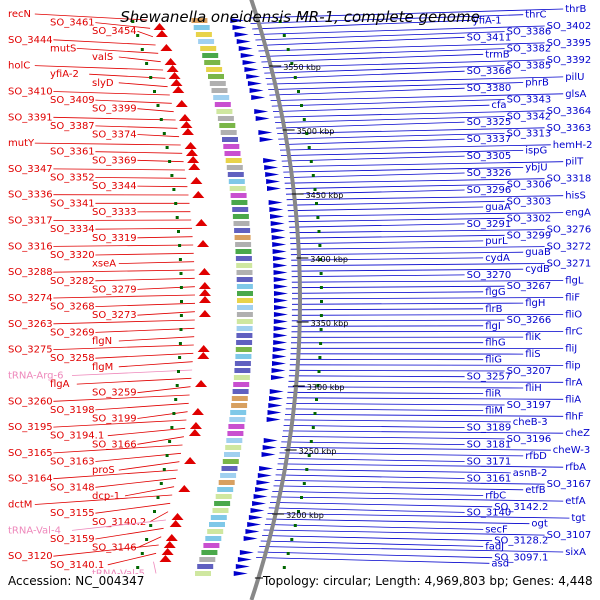 This screenshot has height=600, width=600. Describe the element at coordinates (30, 556) in the screenshot. I see `gene-label-left: SO_3120` at that location.